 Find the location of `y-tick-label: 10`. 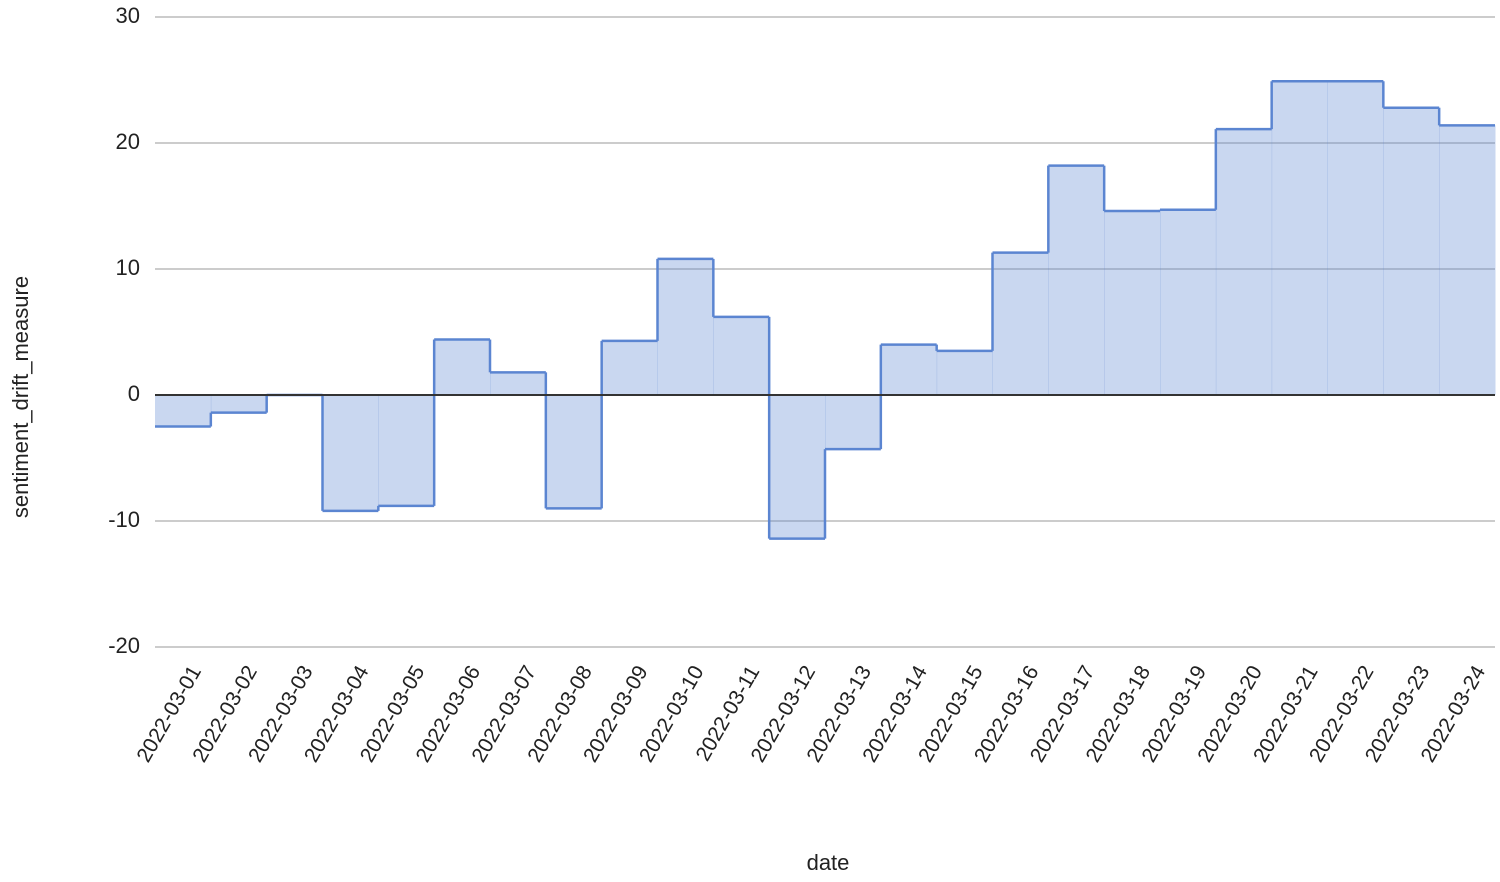

y-tick-label: 10 is located at coordinates (128, 267).